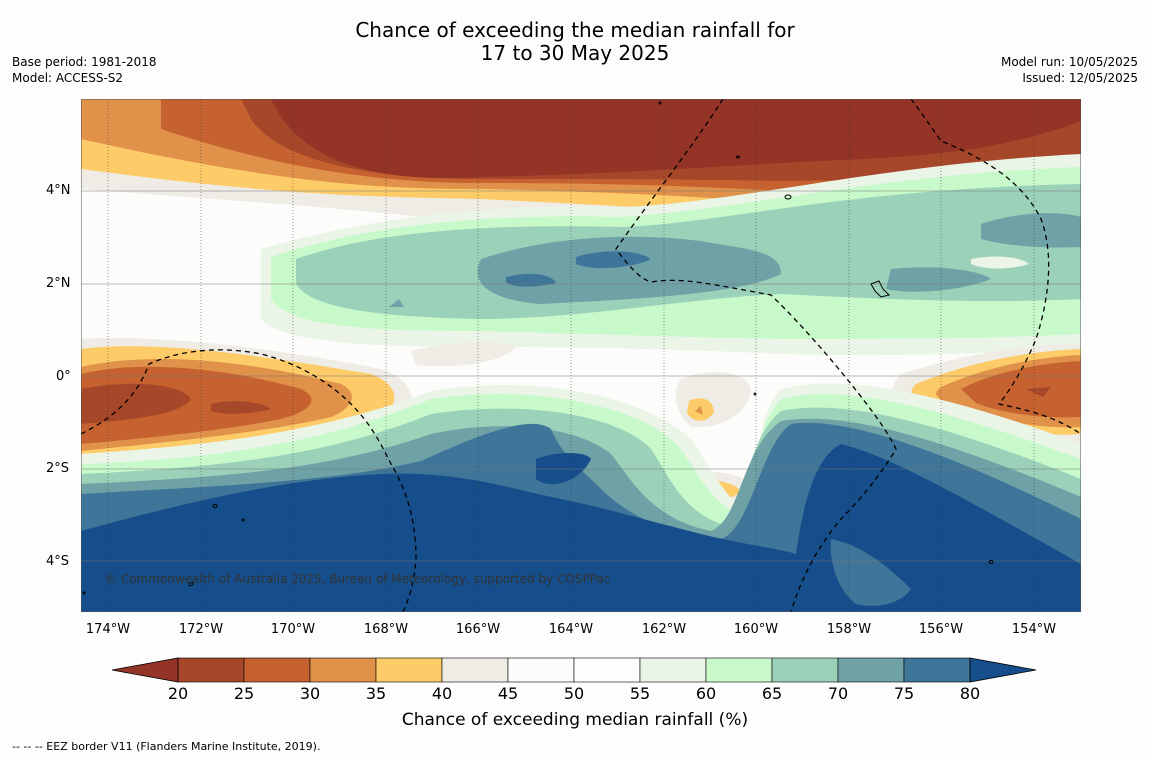  I want to click on lon-label-170w: 170°W, so click(293, 629).